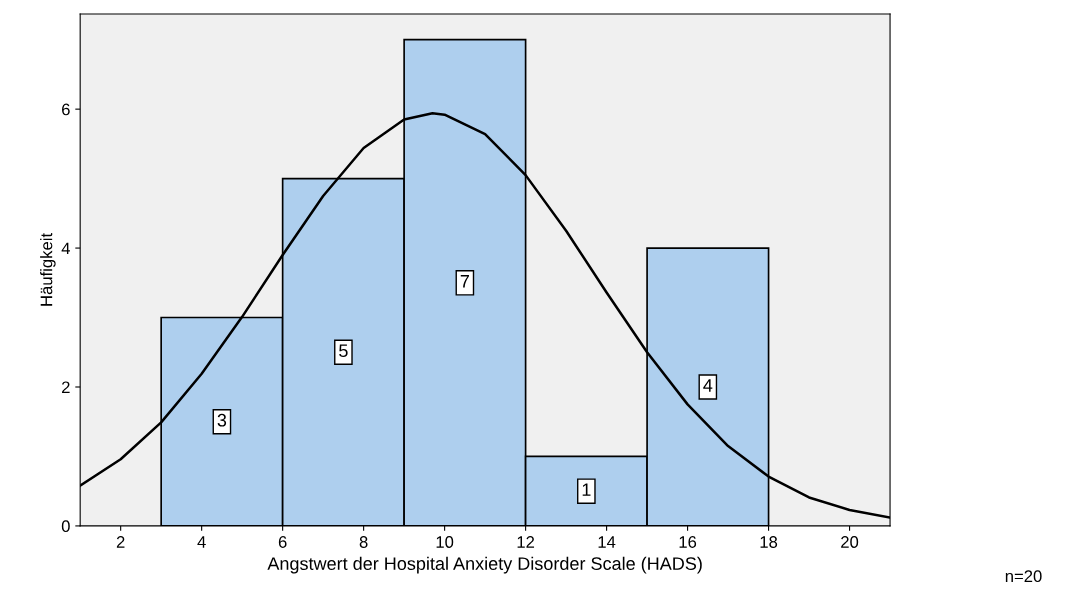 The height and width of the screenshot is (608, 1069). What do you see at coordinates (65, 526) in the screenshot?
I see `y-tick-label: 0` at bounding box center [65, 526].